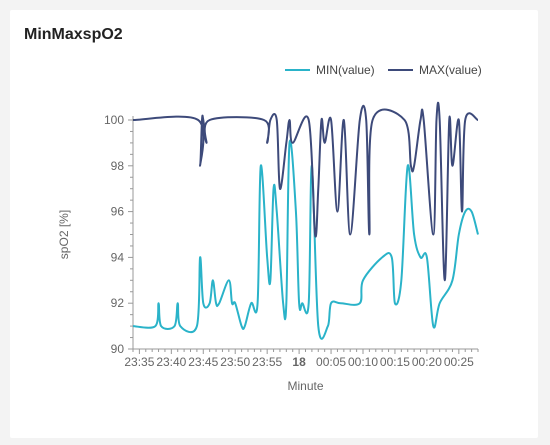 The height and width of the screenshot is (445, 550). What do you see at coordinates (235, 362) in the screenshot?
I see `x-tick-label: 23:50` at bounding box center [235, 362].